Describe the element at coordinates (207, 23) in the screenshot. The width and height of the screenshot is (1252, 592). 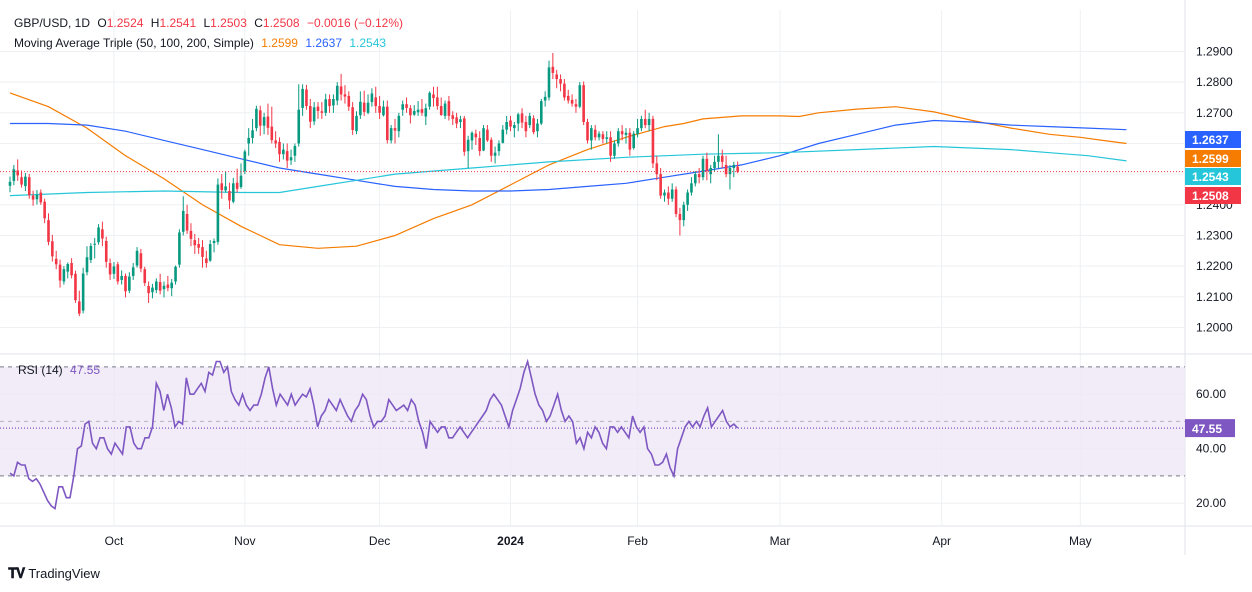
I see `low-label: L` at that location.